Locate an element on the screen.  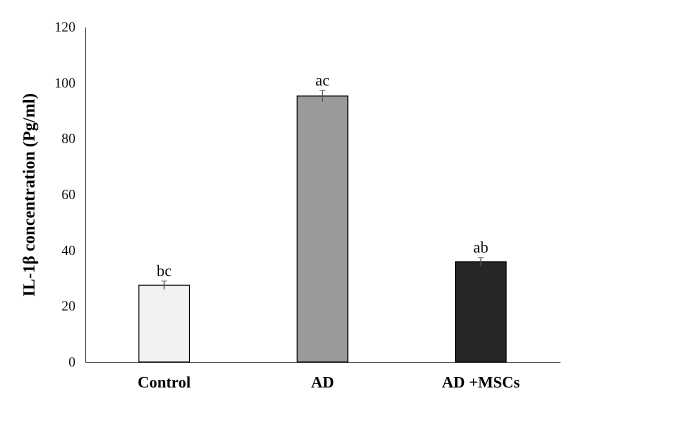
y-tick-label: 0 is located at coordinates (72, 363).